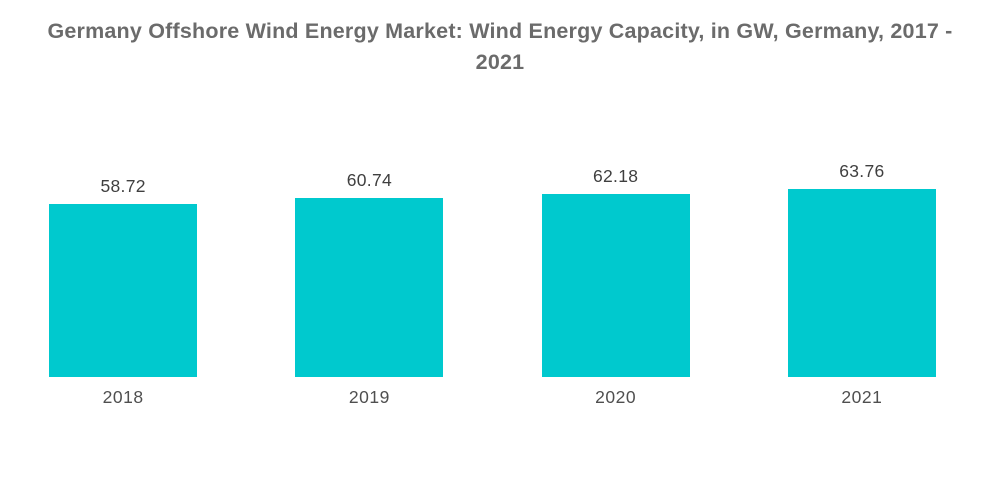  I want to click on bar-2021, so click(861, 283).